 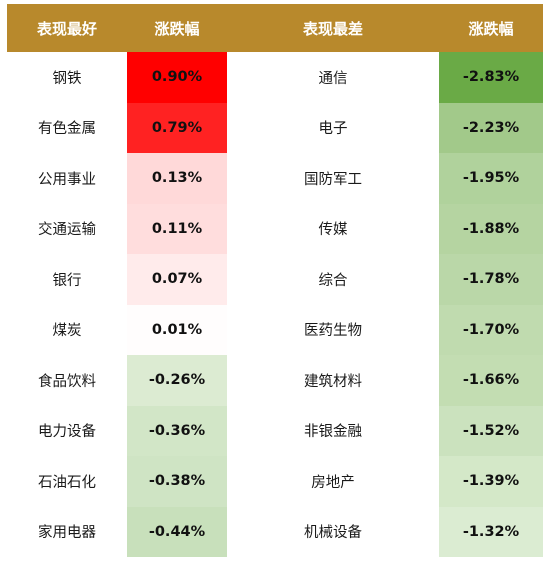 I want to click on best-industry-change: 0.11%, so click(x=177, y=228).